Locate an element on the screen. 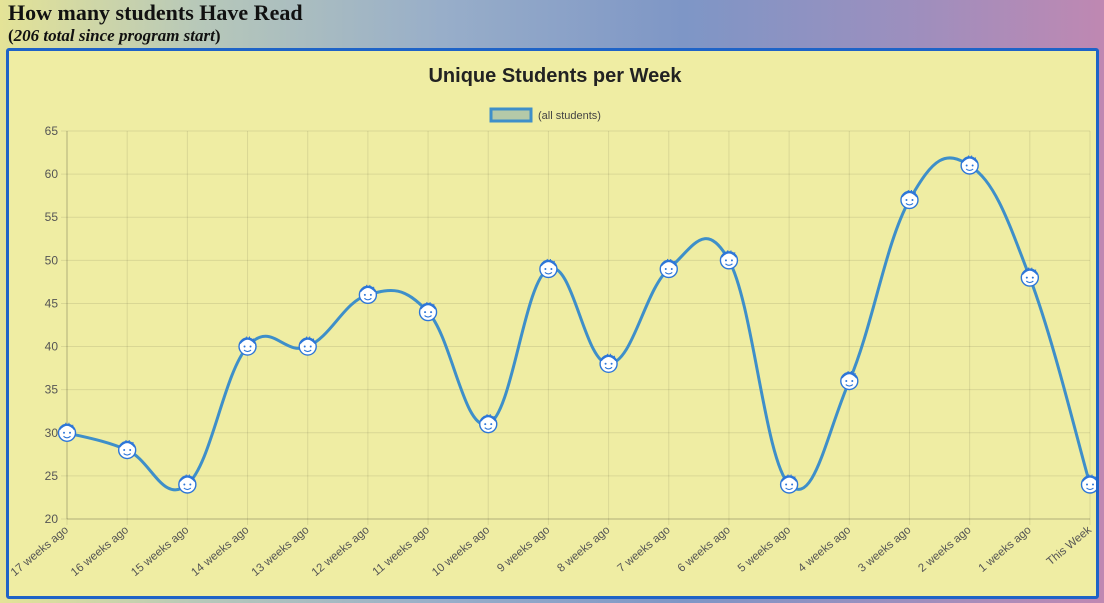 Image resolution: width=1104 pixels, height=603 pixels. x-tick-label: 12 weeks ago is located at coordinates (341, 551).